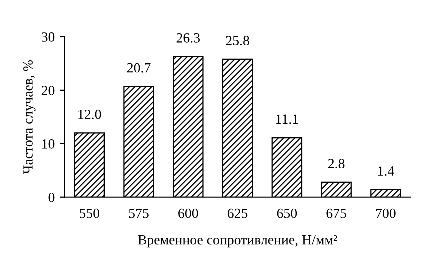  What do you see at coordinates (336, 164) in the screenshot?
I see `data-label: 2.8` at bounding box center [336, 164].